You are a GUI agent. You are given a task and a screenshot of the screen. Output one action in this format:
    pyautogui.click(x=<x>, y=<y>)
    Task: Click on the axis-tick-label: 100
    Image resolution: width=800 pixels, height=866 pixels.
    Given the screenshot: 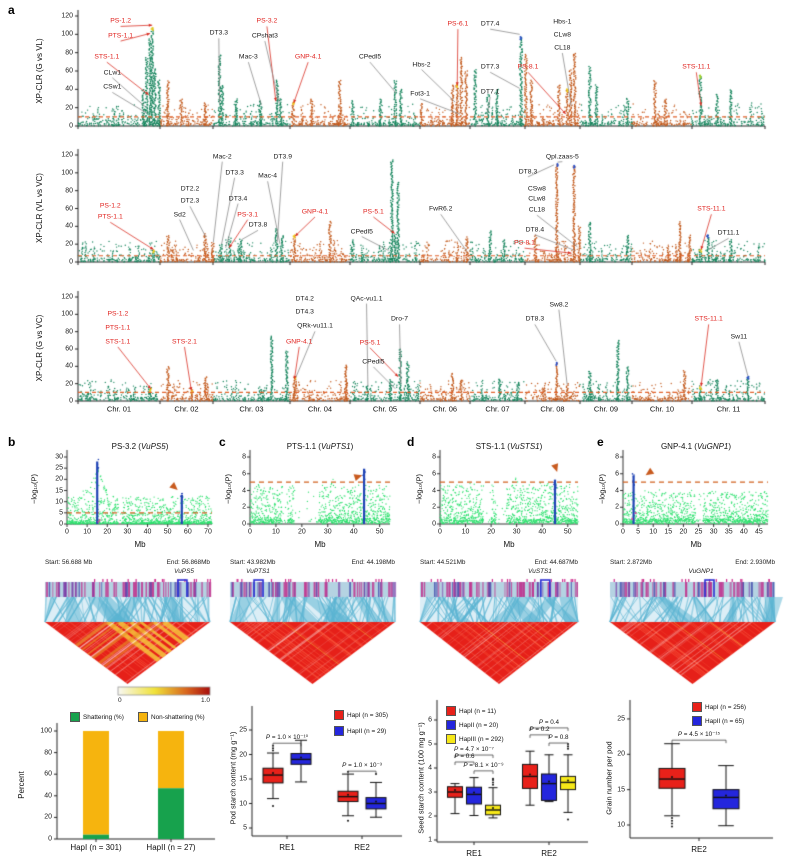 What is the action you would take?
    pyautogui.click(x=67, y=173)
    